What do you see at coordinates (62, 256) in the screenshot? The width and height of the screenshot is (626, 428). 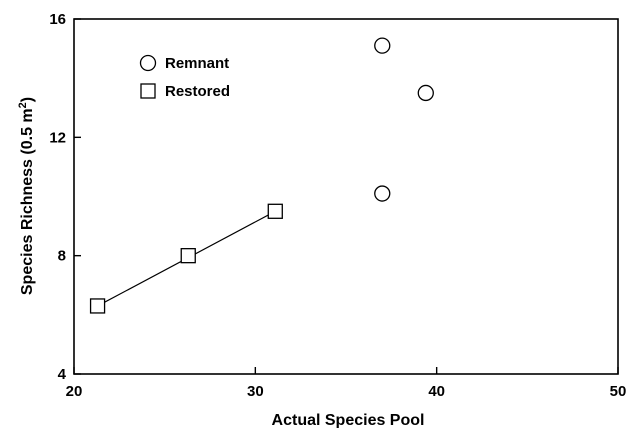 I see `y-tick-label: 8` at bounding box center [62, 256].